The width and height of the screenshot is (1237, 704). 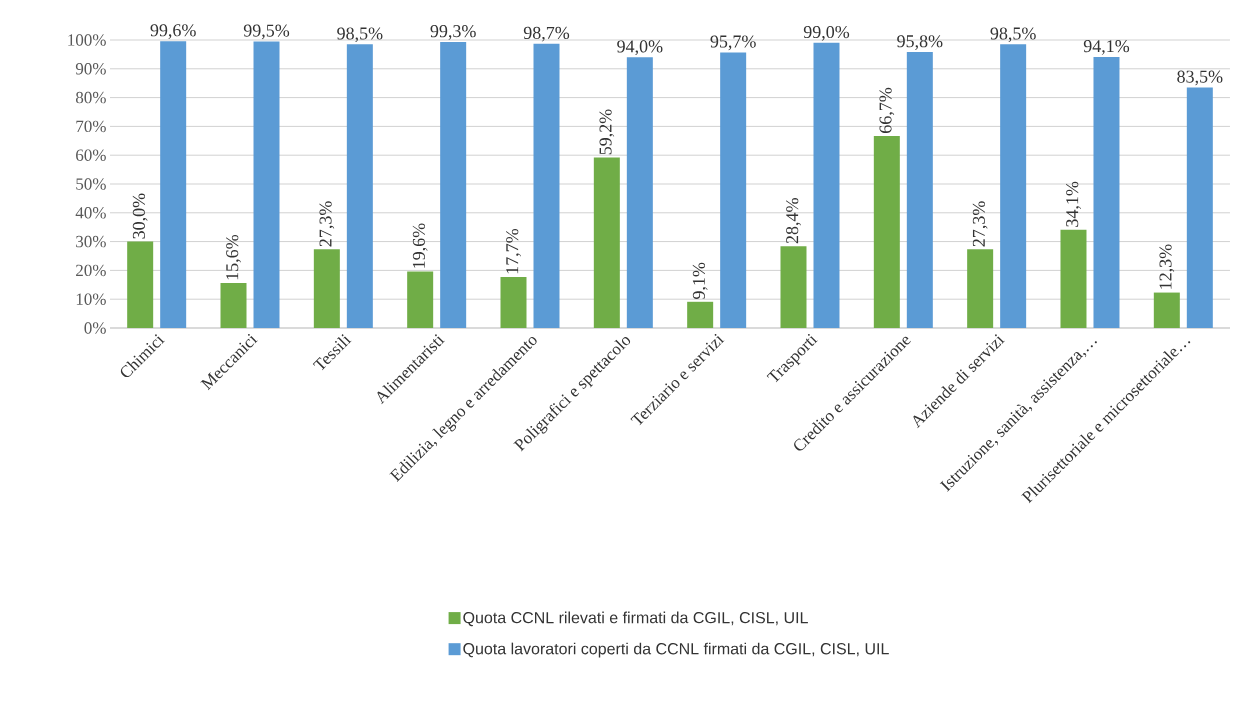 What do you see at coordinates (453, 32) in the screenshot?
I see `data-label: 99,3%` at bounding box center [453, 32].